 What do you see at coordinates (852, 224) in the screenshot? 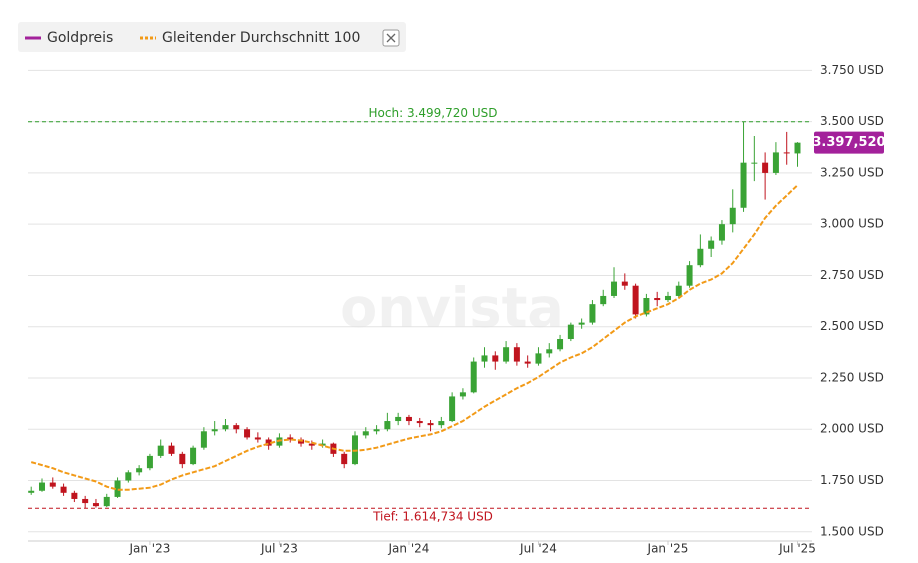
I see `y-tick-label: 3.000 USD` at bounding box center [852, 224].